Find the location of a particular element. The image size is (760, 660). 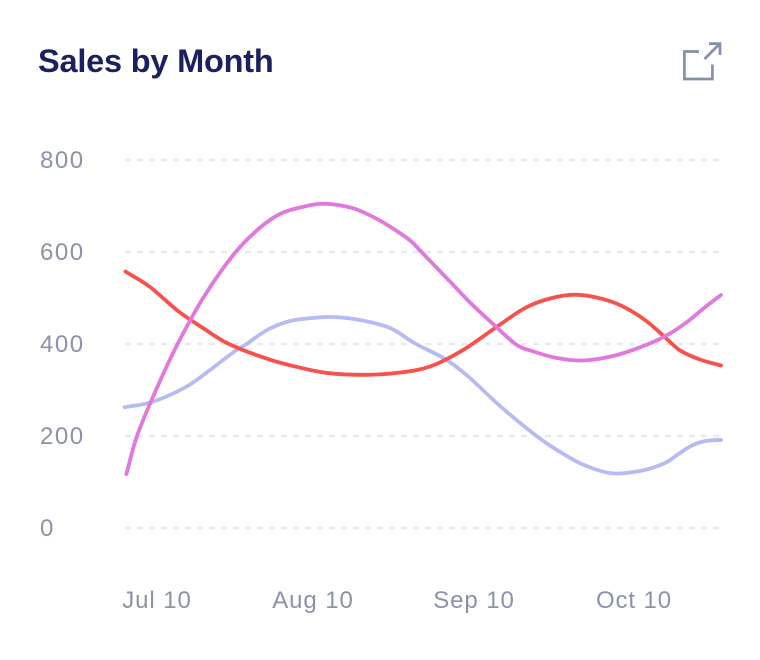

svg-text: 400 is located at coordinates (62, 344).